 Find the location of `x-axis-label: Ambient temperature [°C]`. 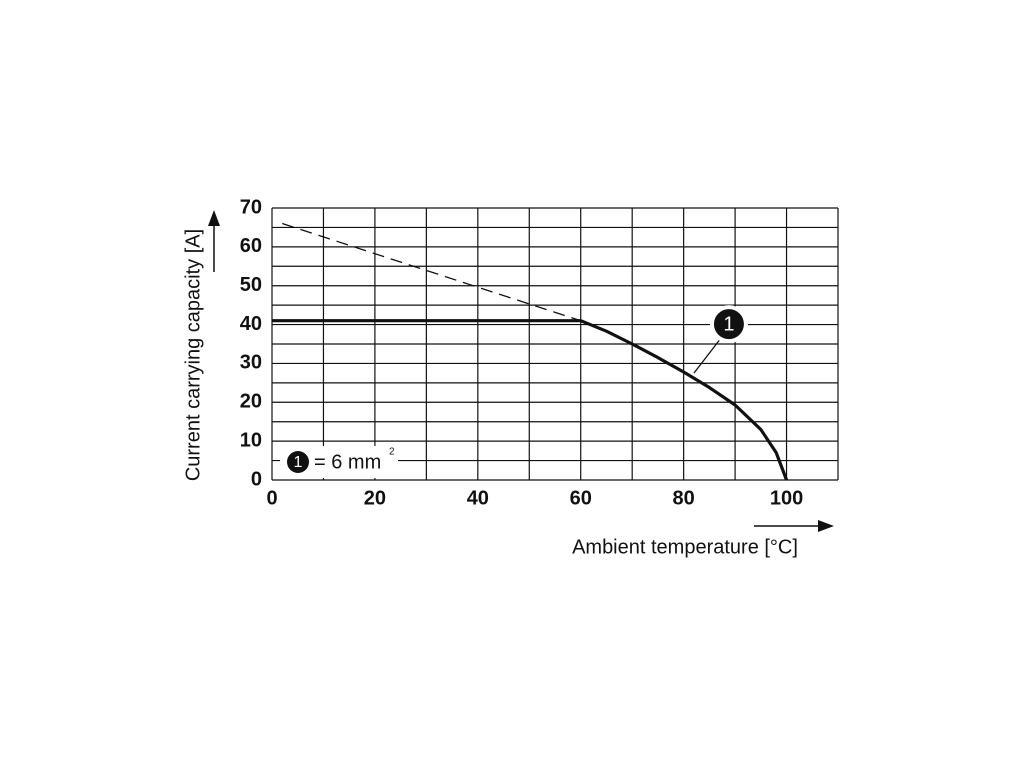

x-axis-label: Ambient temperature [°C] is located at coordinates (685, 547).